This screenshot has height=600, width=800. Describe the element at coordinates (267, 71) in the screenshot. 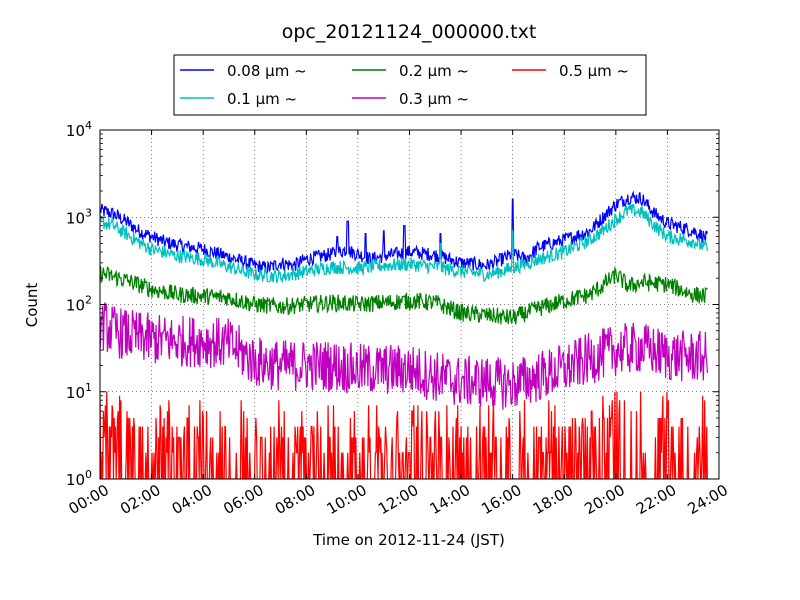

I see `legend-label: 0.08 μm ~` at that location.